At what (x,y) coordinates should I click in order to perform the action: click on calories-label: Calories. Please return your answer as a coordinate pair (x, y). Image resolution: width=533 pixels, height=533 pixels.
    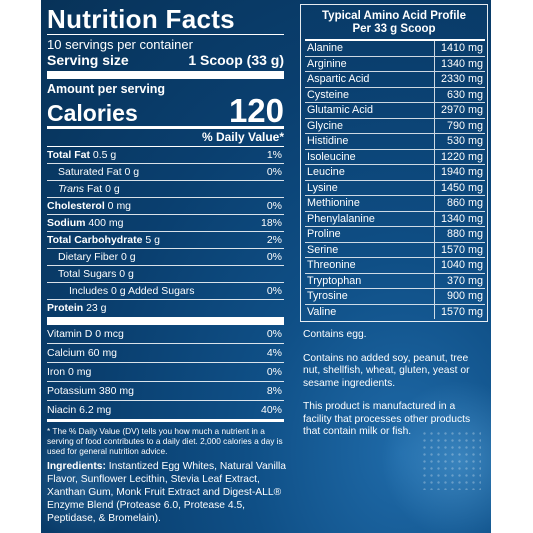
    Looking at the image, I should click on (92, 113).